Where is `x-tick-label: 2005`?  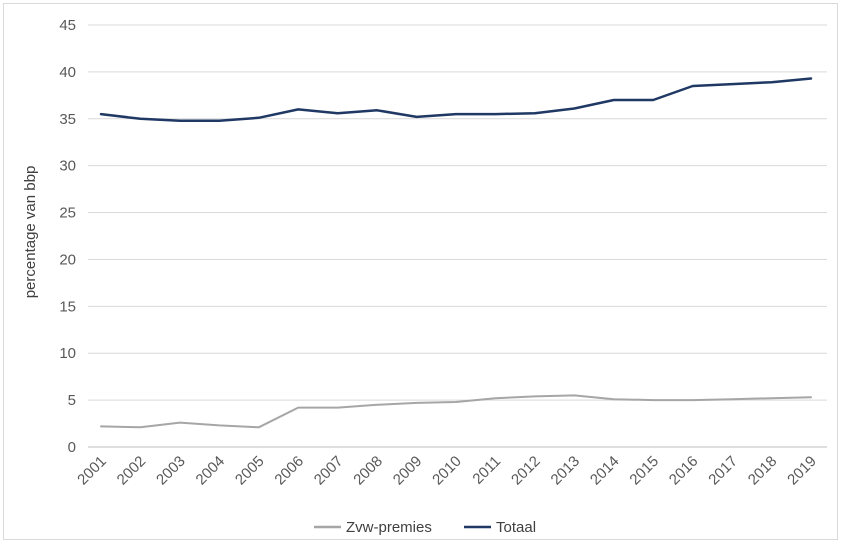 x-tick-label: 2005 is located at coordinates (250, 471).